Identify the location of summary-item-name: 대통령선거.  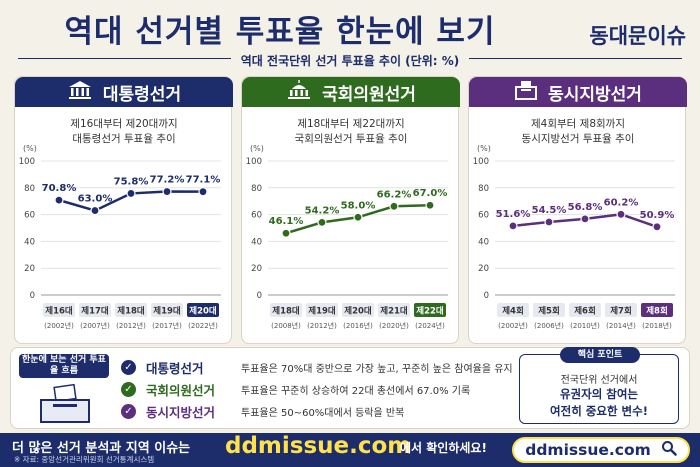
(175, 368).